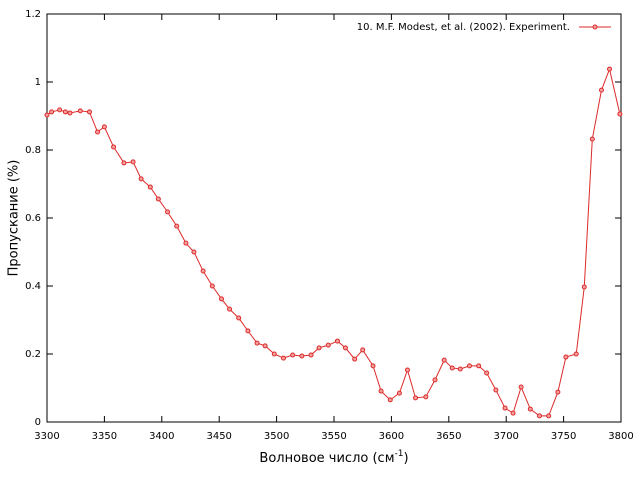 The image size is (640, 484). I want to click on y-tick-label: 0.8, so click(33, 150).